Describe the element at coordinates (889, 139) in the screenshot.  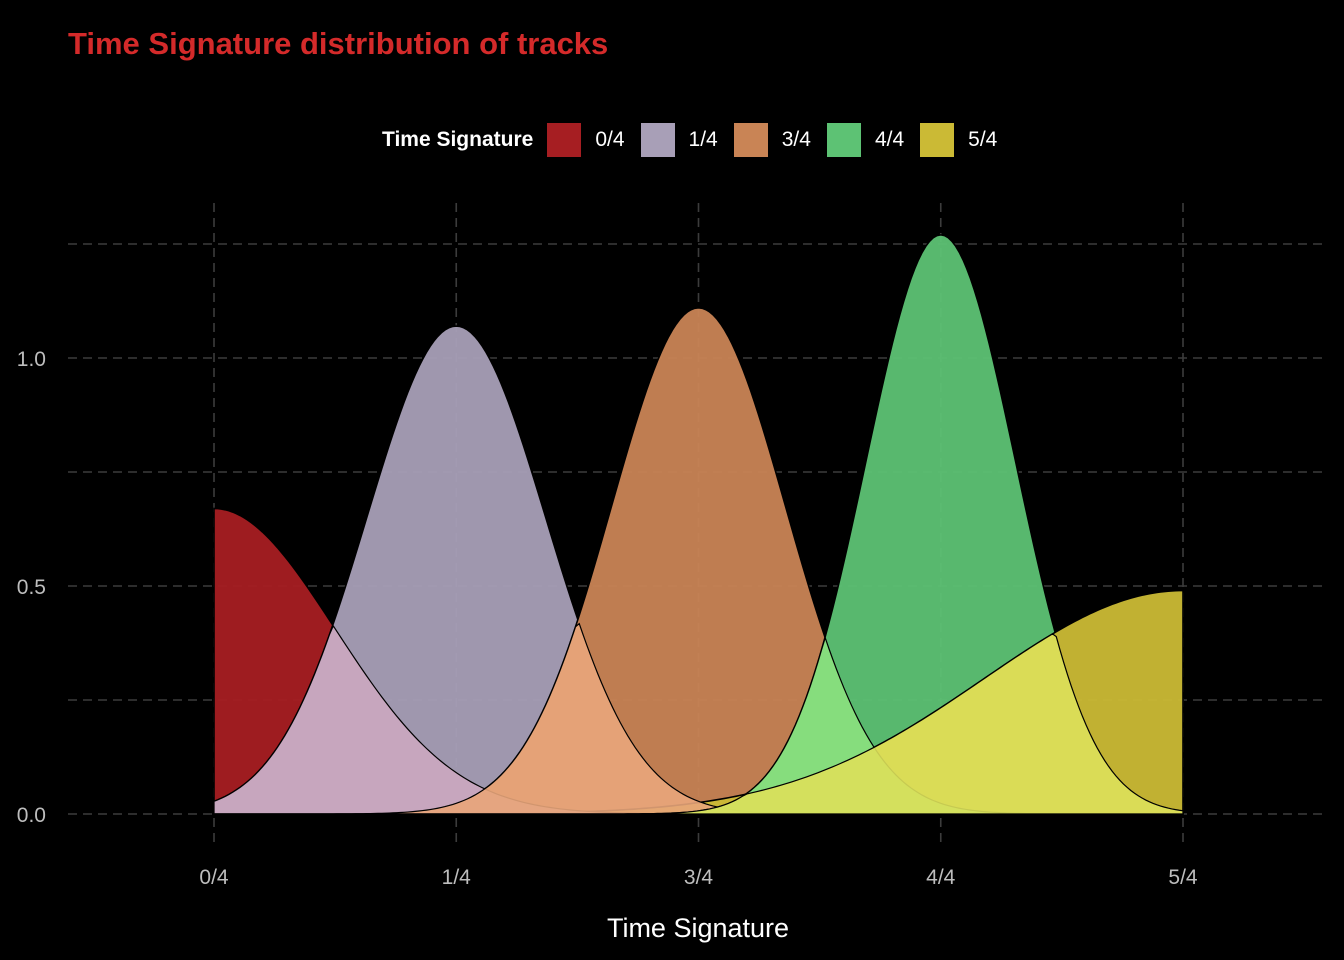
I see `legend-label-4-4: 4/4` at that location.